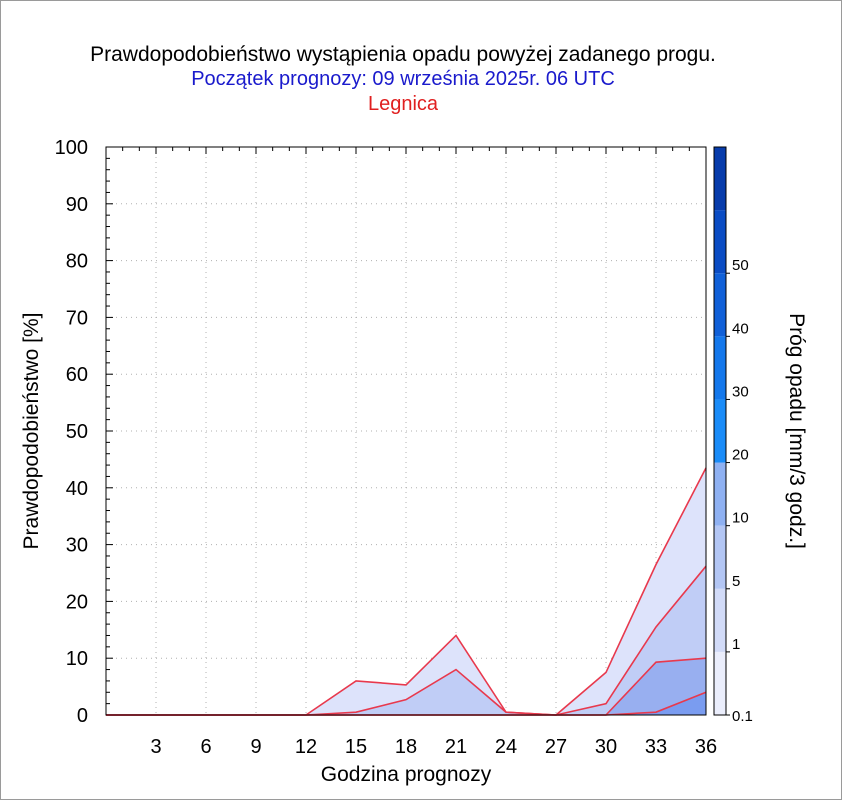 This screenshot has height=800, width=842. I want to click on y-tick-label: 80, so click(77, 262).